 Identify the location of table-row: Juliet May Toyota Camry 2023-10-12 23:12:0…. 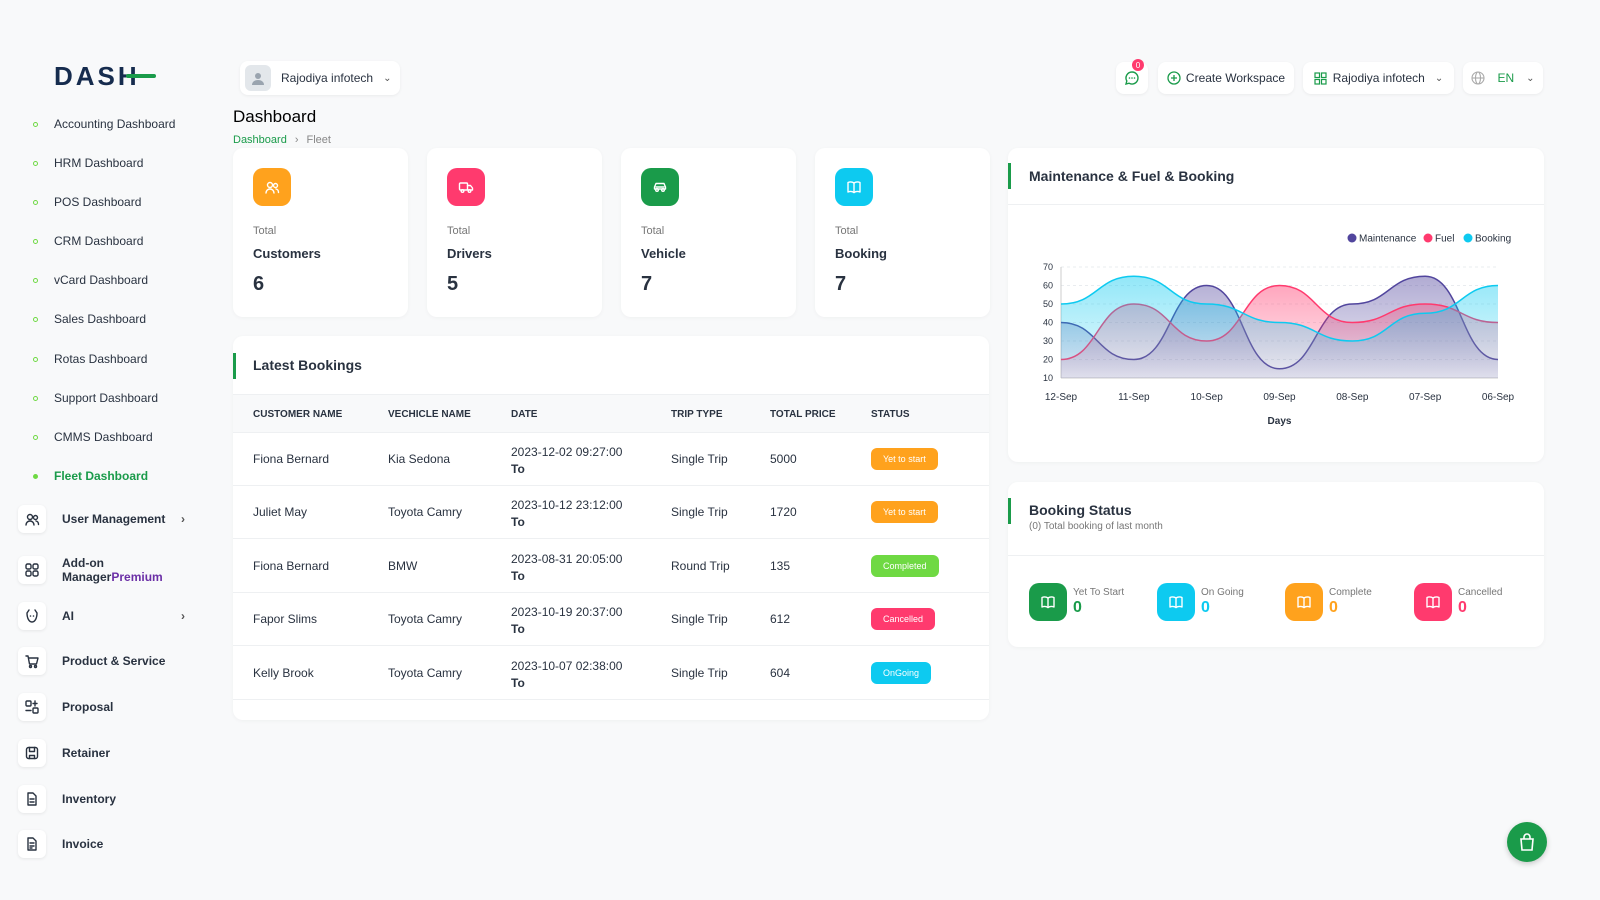
(611, 513).